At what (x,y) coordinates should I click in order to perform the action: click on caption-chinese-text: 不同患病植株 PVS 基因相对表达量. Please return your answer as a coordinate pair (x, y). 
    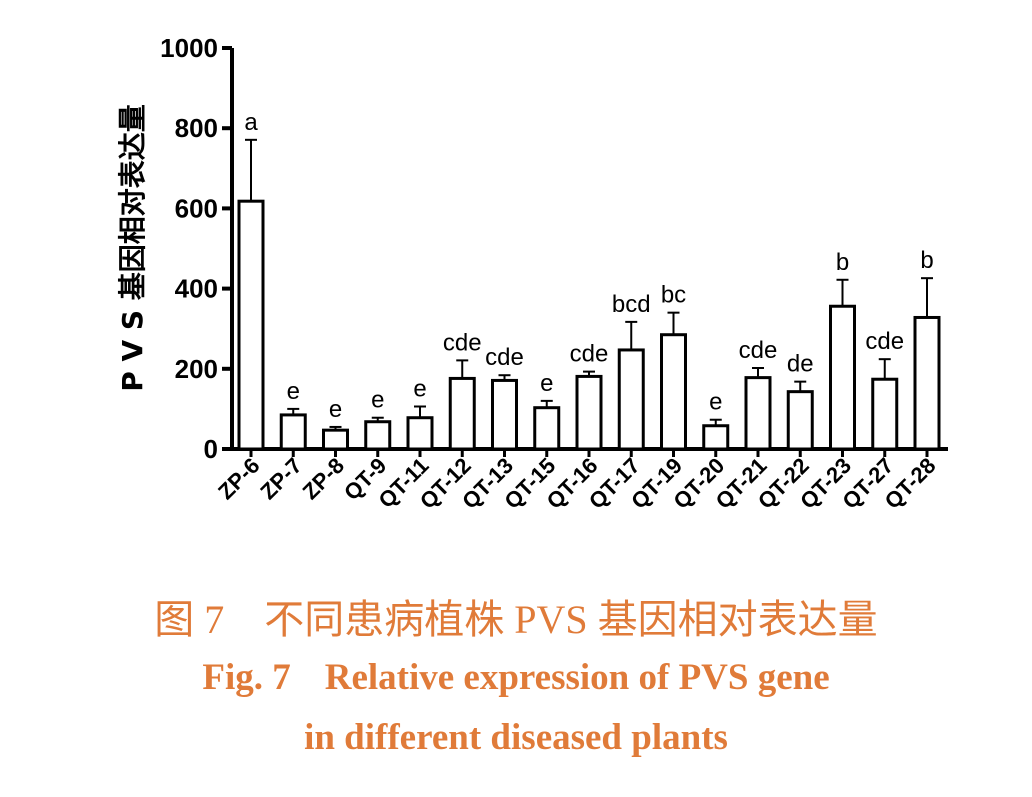
    Looking at the image, I should click on (571, 619).